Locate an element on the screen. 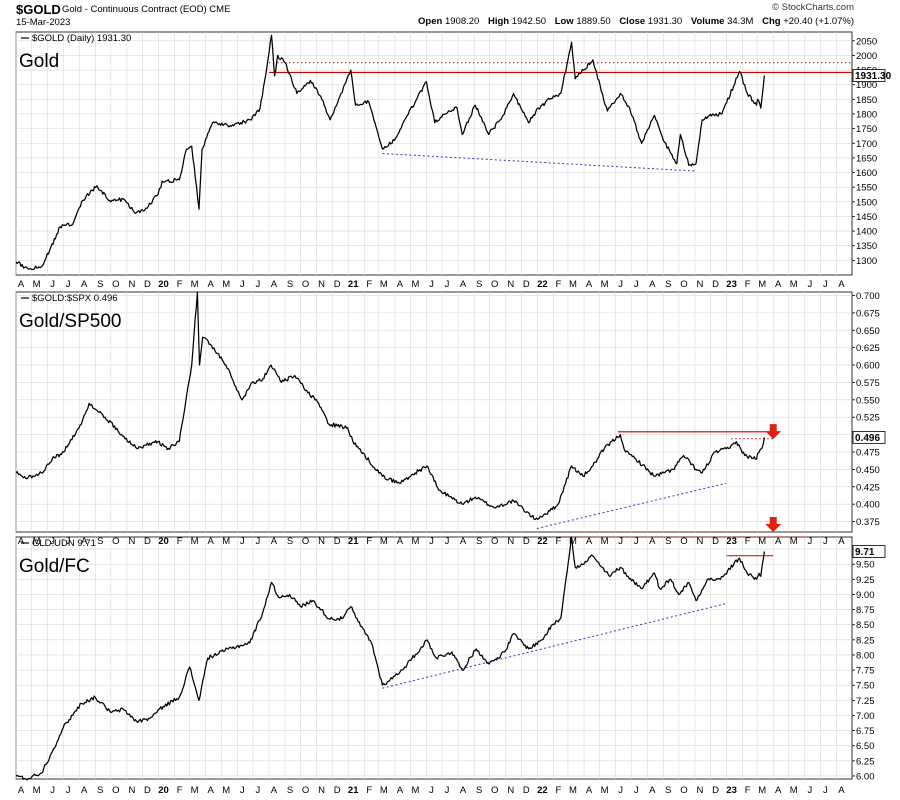  y-tick-label: 8.00 is located at coordinates (865, 655).